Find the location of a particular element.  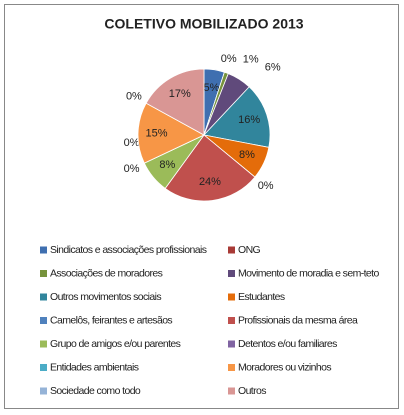

legend-label: Associações de moradores is located at coordinates (106, 273).